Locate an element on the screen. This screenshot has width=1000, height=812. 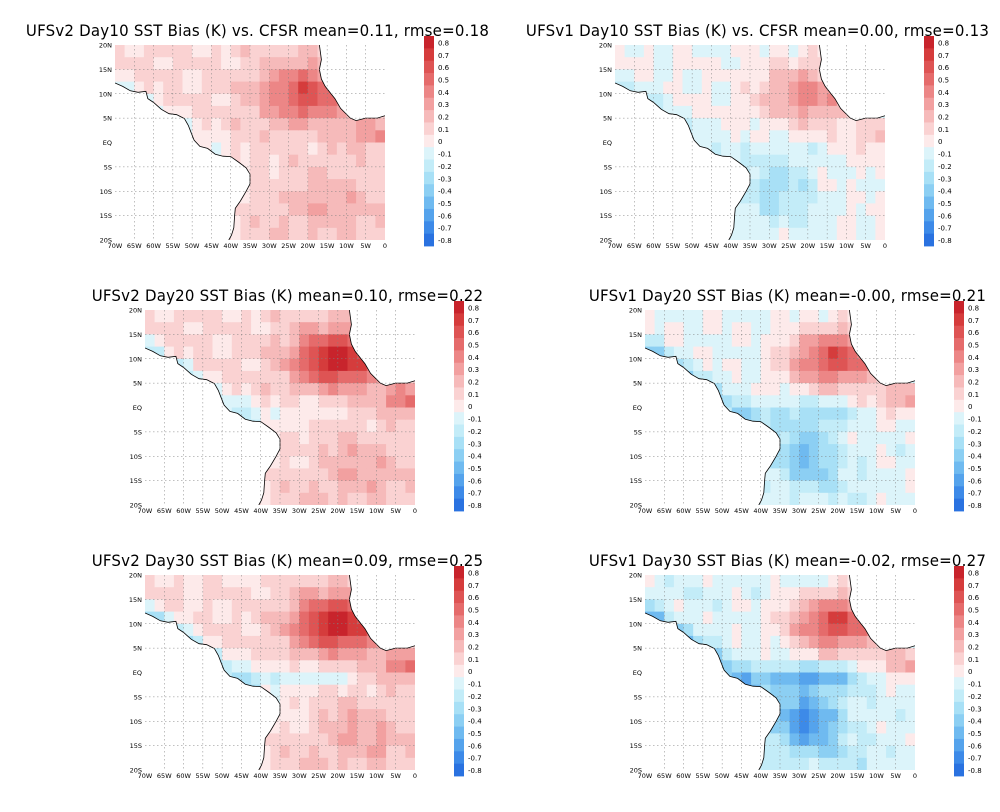
lon-tick-label: 5W is located at coordinates (395, 511).